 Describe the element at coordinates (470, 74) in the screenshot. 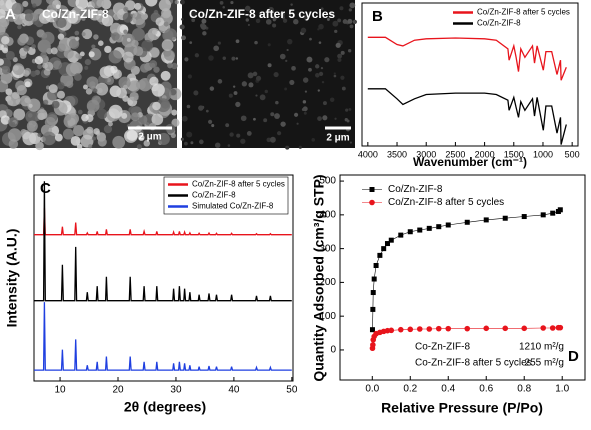

I see `plot-frame` at that location.